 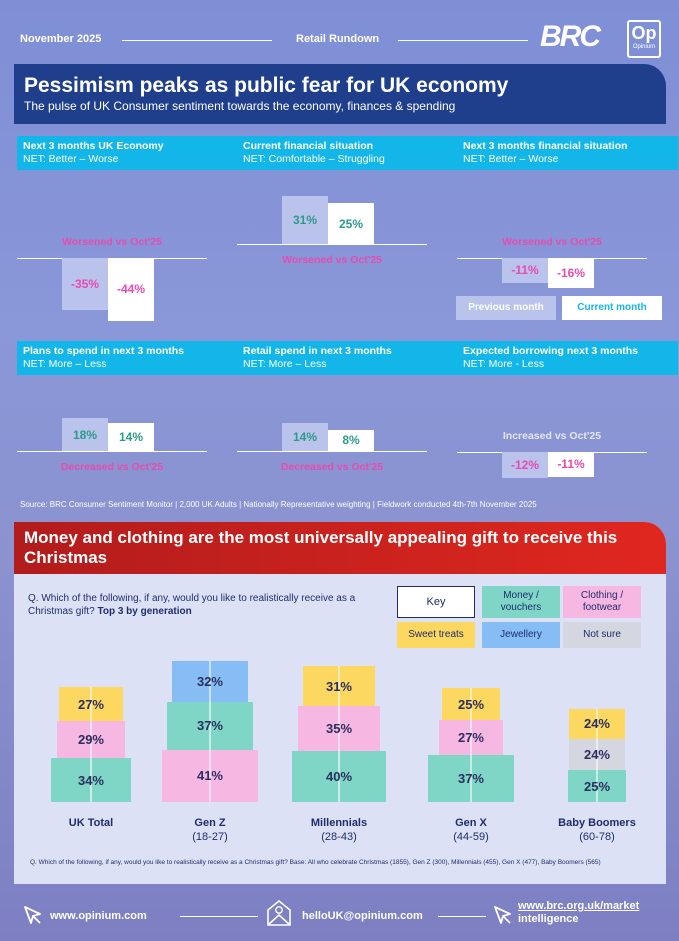 I want to click on gift-bar: 31%, so click(x=339, y=686).